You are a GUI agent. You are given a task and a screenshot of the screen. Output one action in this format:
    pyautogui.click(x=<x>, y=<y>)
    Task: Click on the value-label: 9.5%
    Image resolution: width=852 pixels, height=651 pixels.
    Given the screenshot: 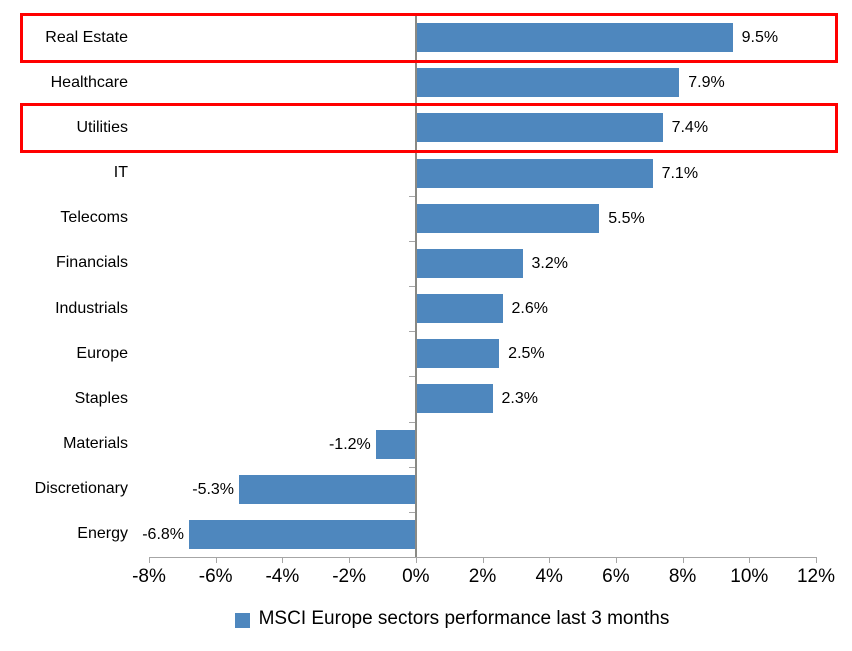 What is the action you would take?
    pyautogui.click(x=760, y=38)
    